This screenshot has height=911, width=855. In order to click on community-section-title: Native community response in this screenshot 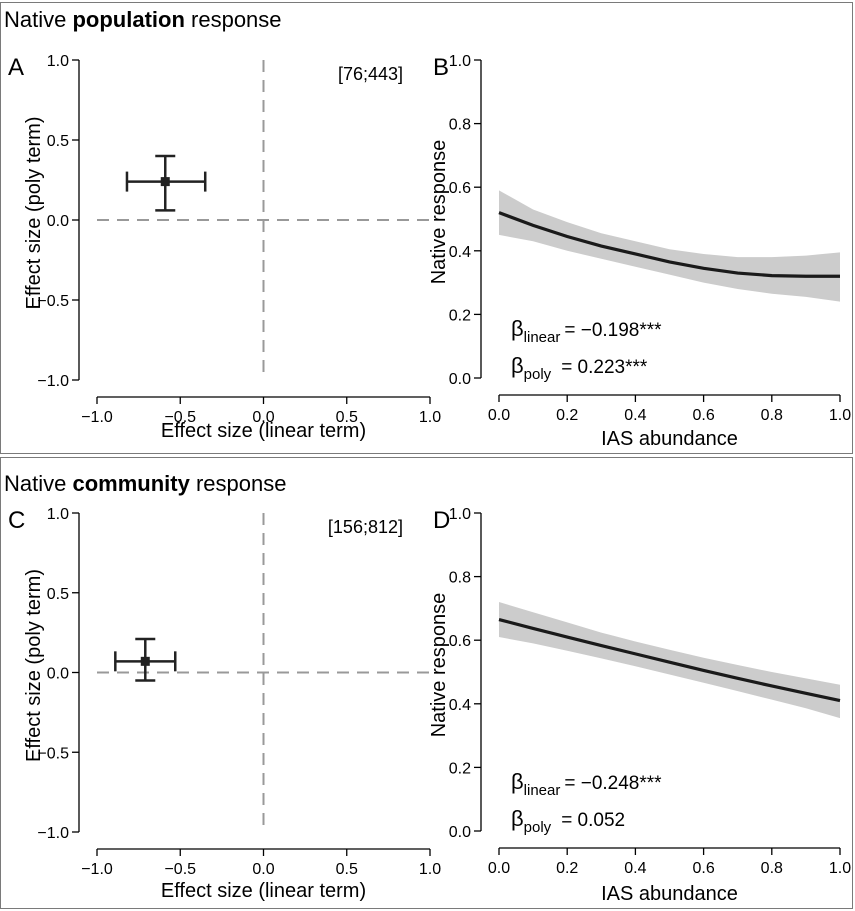, I will do `click(145, 484)`.